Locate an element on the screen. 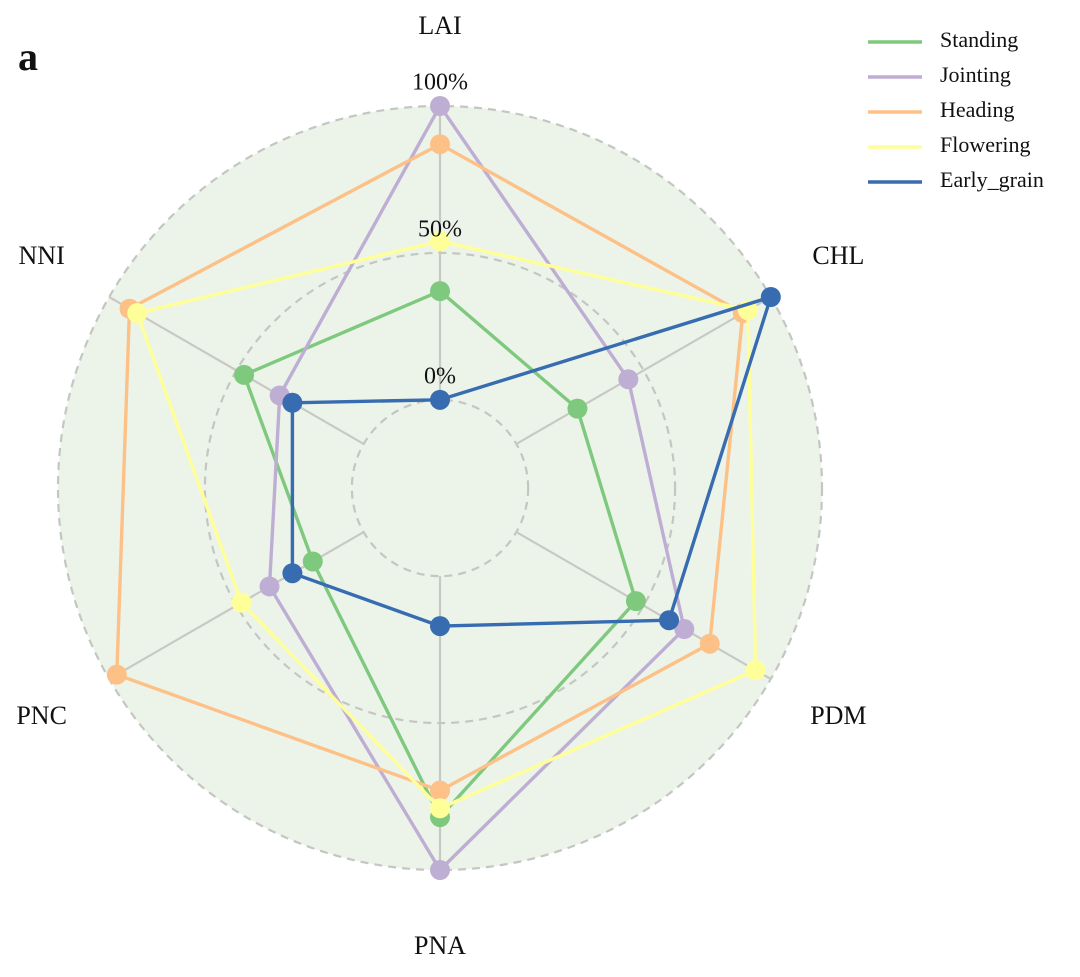 The width and height of the screenshot is (1080, 977). point-jointing-chl is located at coordinates (628, 379).